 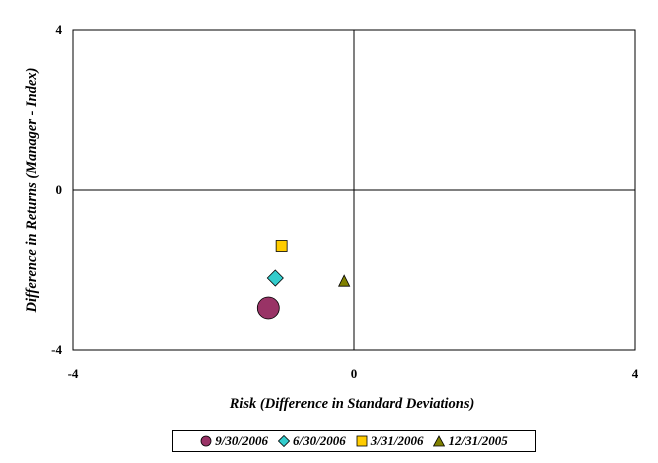 What do you see at coordinates (362, 441) in the screenshot?
I see `square-marker-icon` at bounding box center [362, 441].